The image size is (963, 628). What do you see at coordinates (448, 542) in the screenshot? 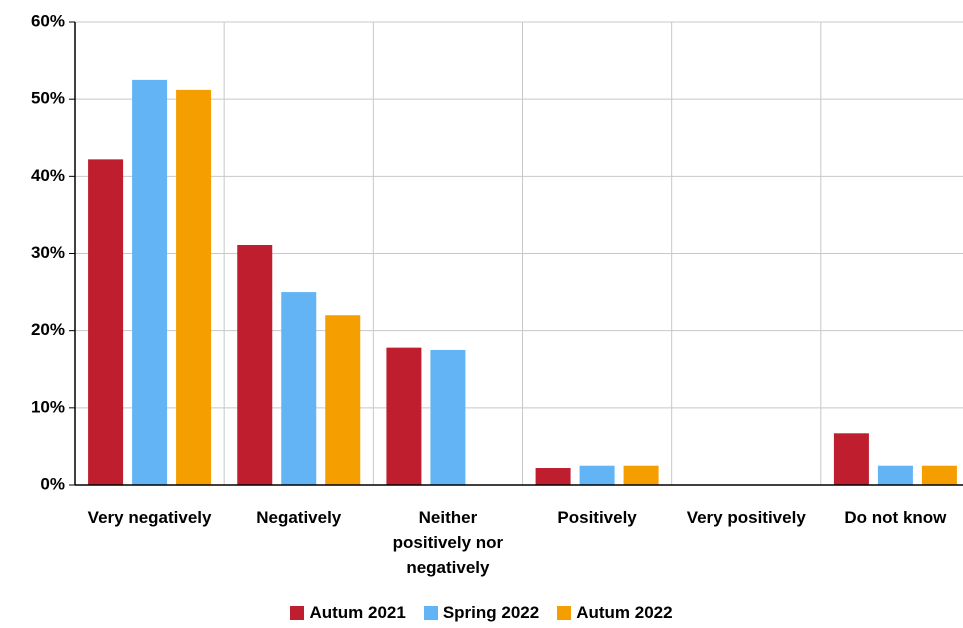
I see `x-tick-label: Neither positively nor negatively` at bounding box center [448, 542].